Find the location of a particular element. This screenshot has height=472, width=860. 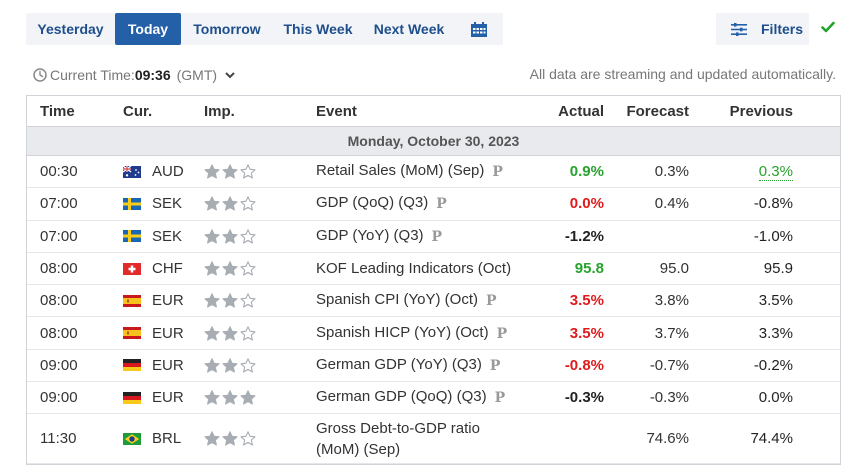

event-title: Spanish CPI (YoY) (Oct) is located at coordinates (397, 300).